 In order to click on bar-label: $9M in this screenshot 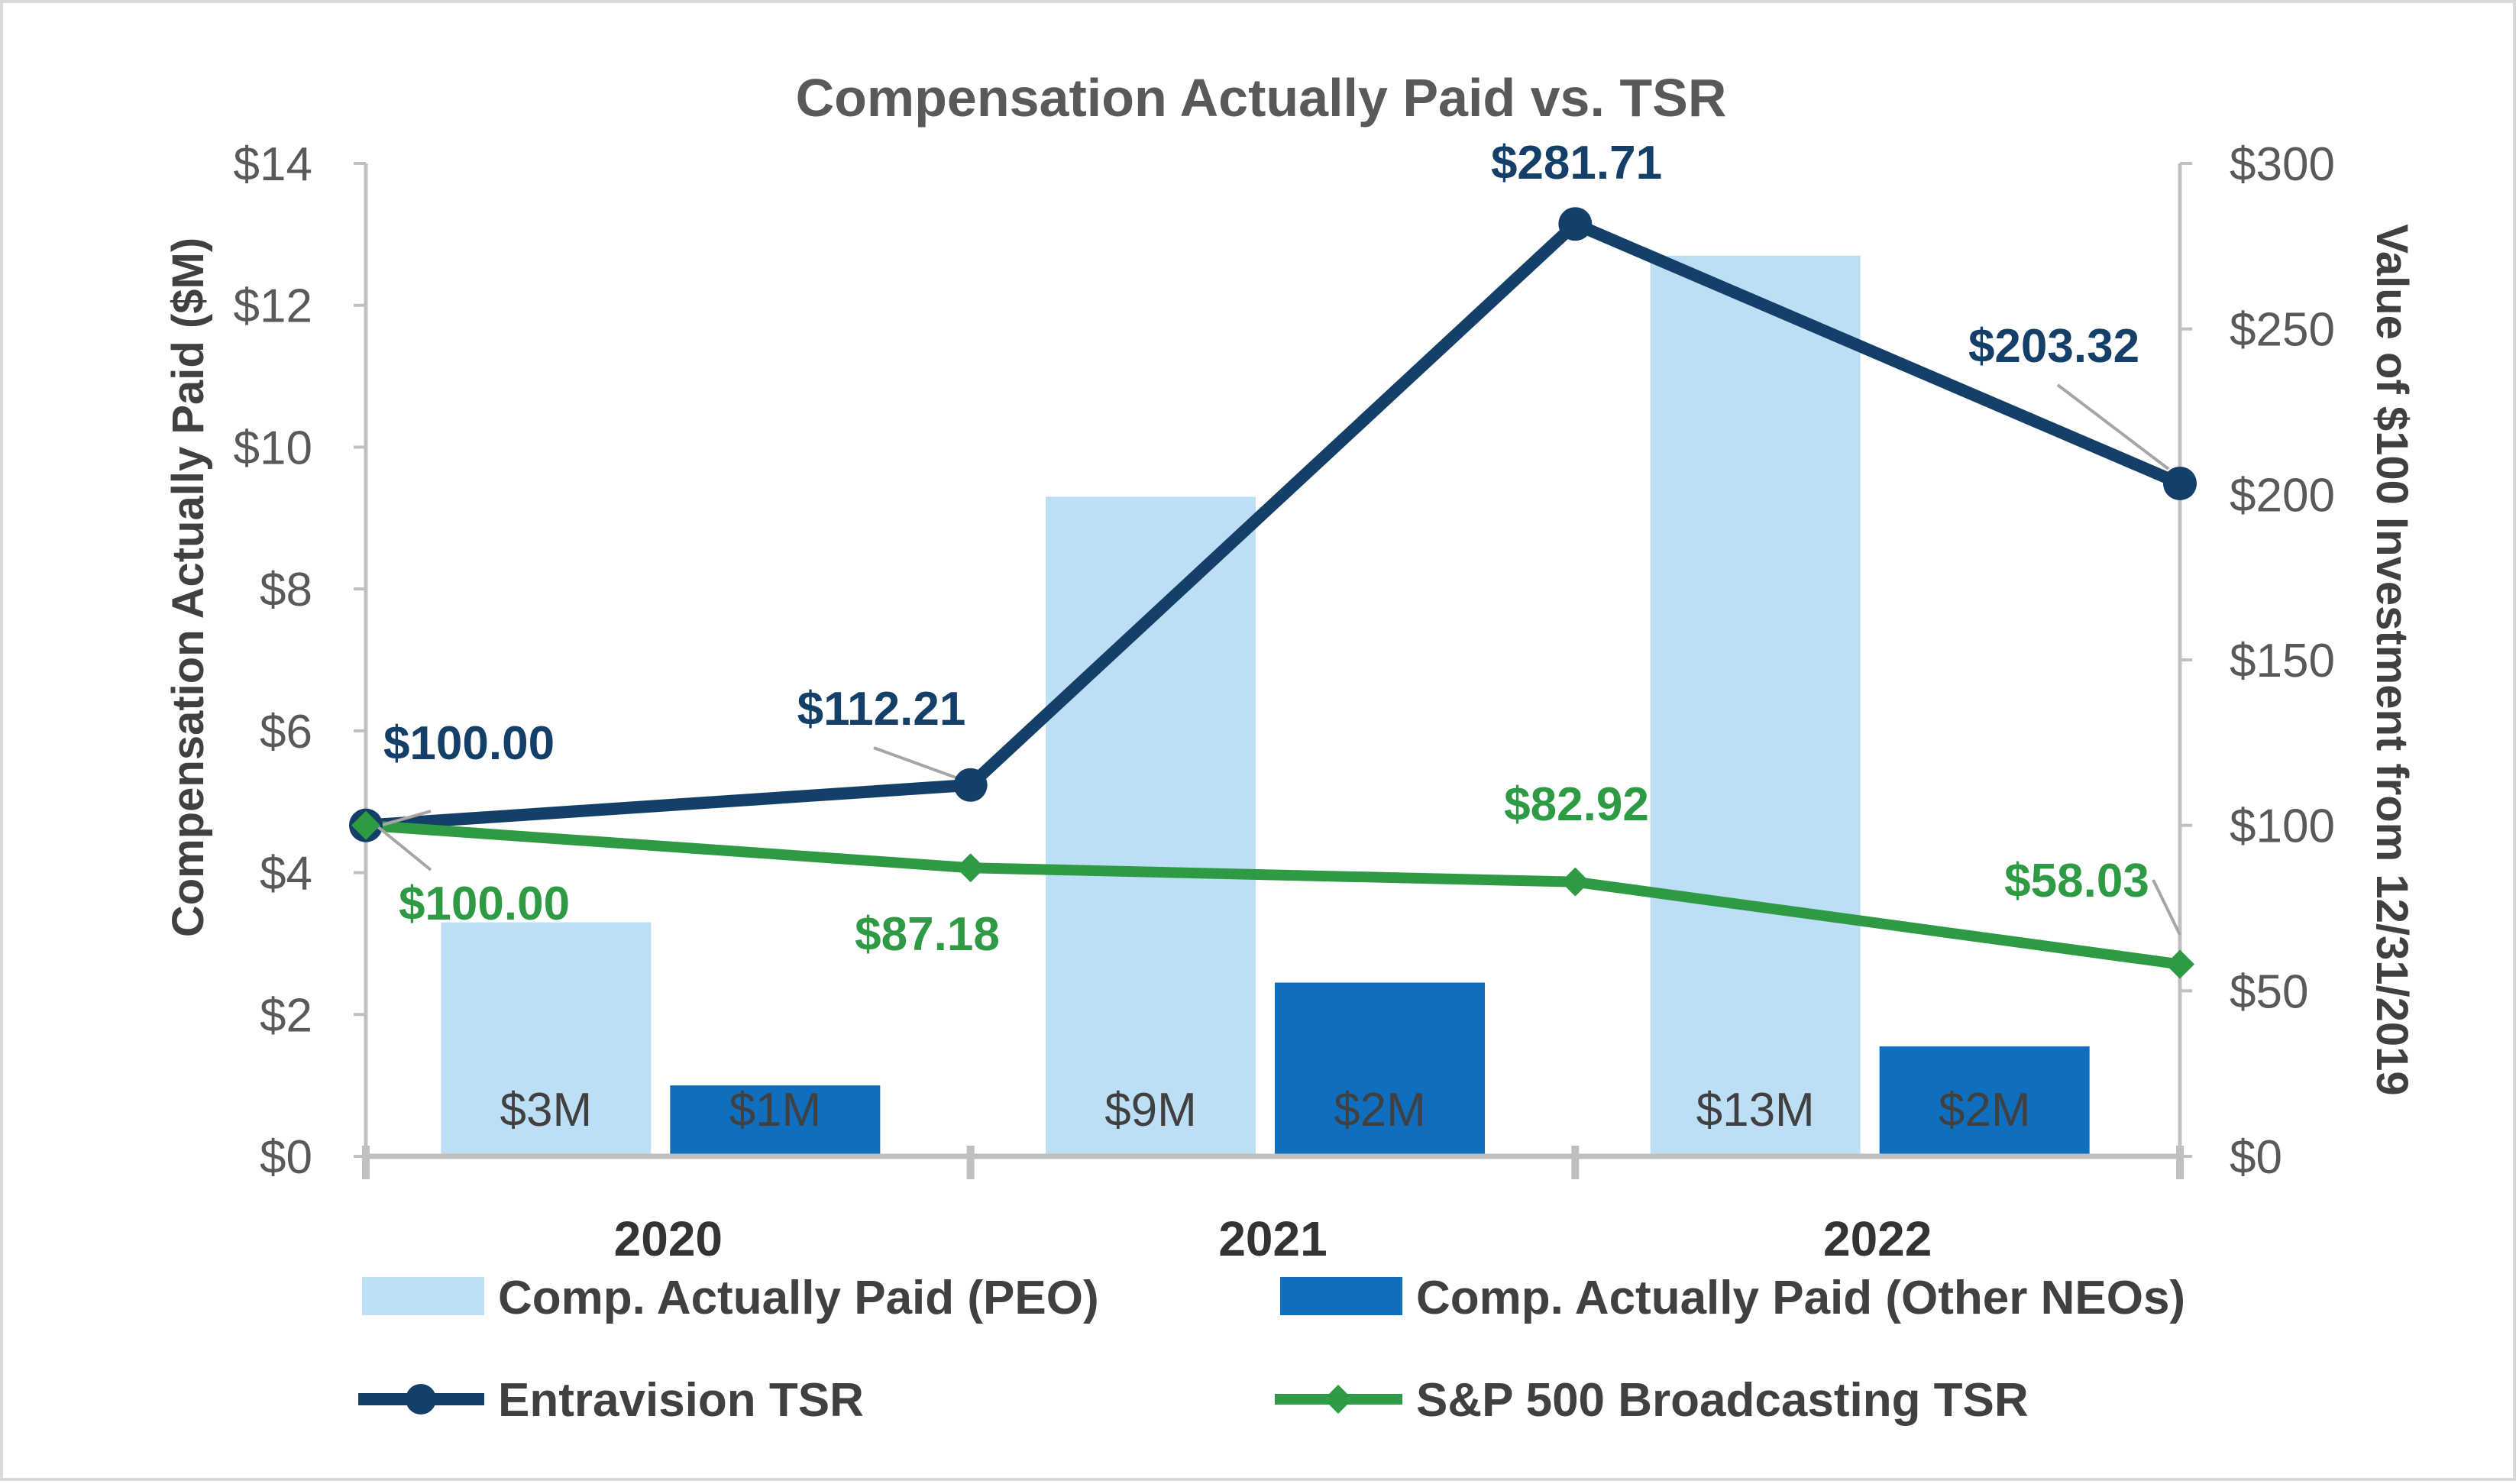, I will do `click(1150, 1110)`.